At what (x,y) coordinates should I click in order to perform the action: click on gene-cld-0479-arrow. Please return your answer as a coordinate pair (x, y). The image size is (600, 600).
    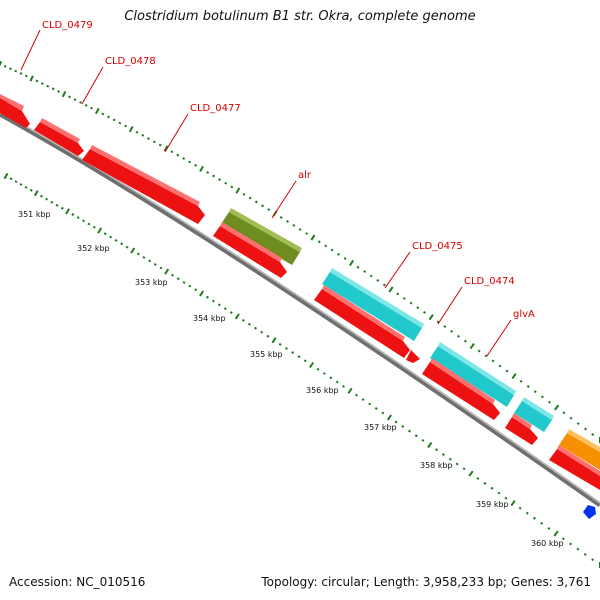
    Looking at the image, I should click on (15, 111).